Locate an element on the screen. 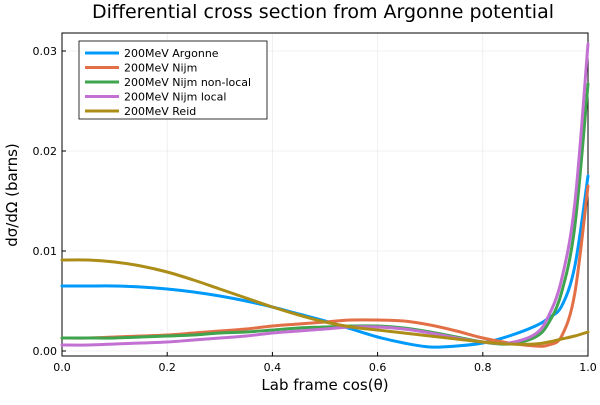 This screenshot has width=600, height=405. y-tick-label: 0.03 is located at coordinates (45, 51).